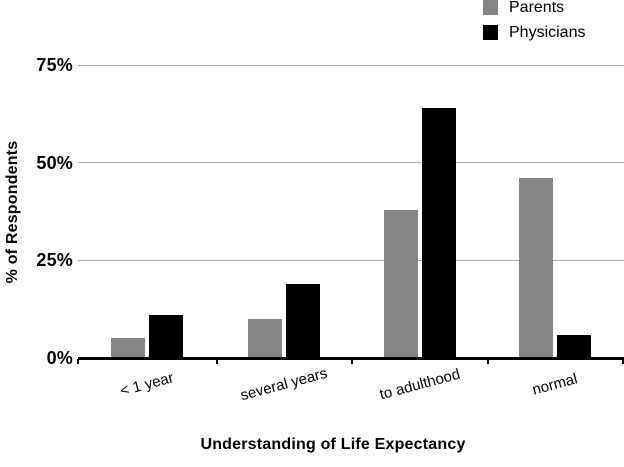 The height and width of the screenshot is (467, 624). Describe the element at coordinates (59, 358) in the screenshot. I see `y-tick-label-0: 0%` at that location.